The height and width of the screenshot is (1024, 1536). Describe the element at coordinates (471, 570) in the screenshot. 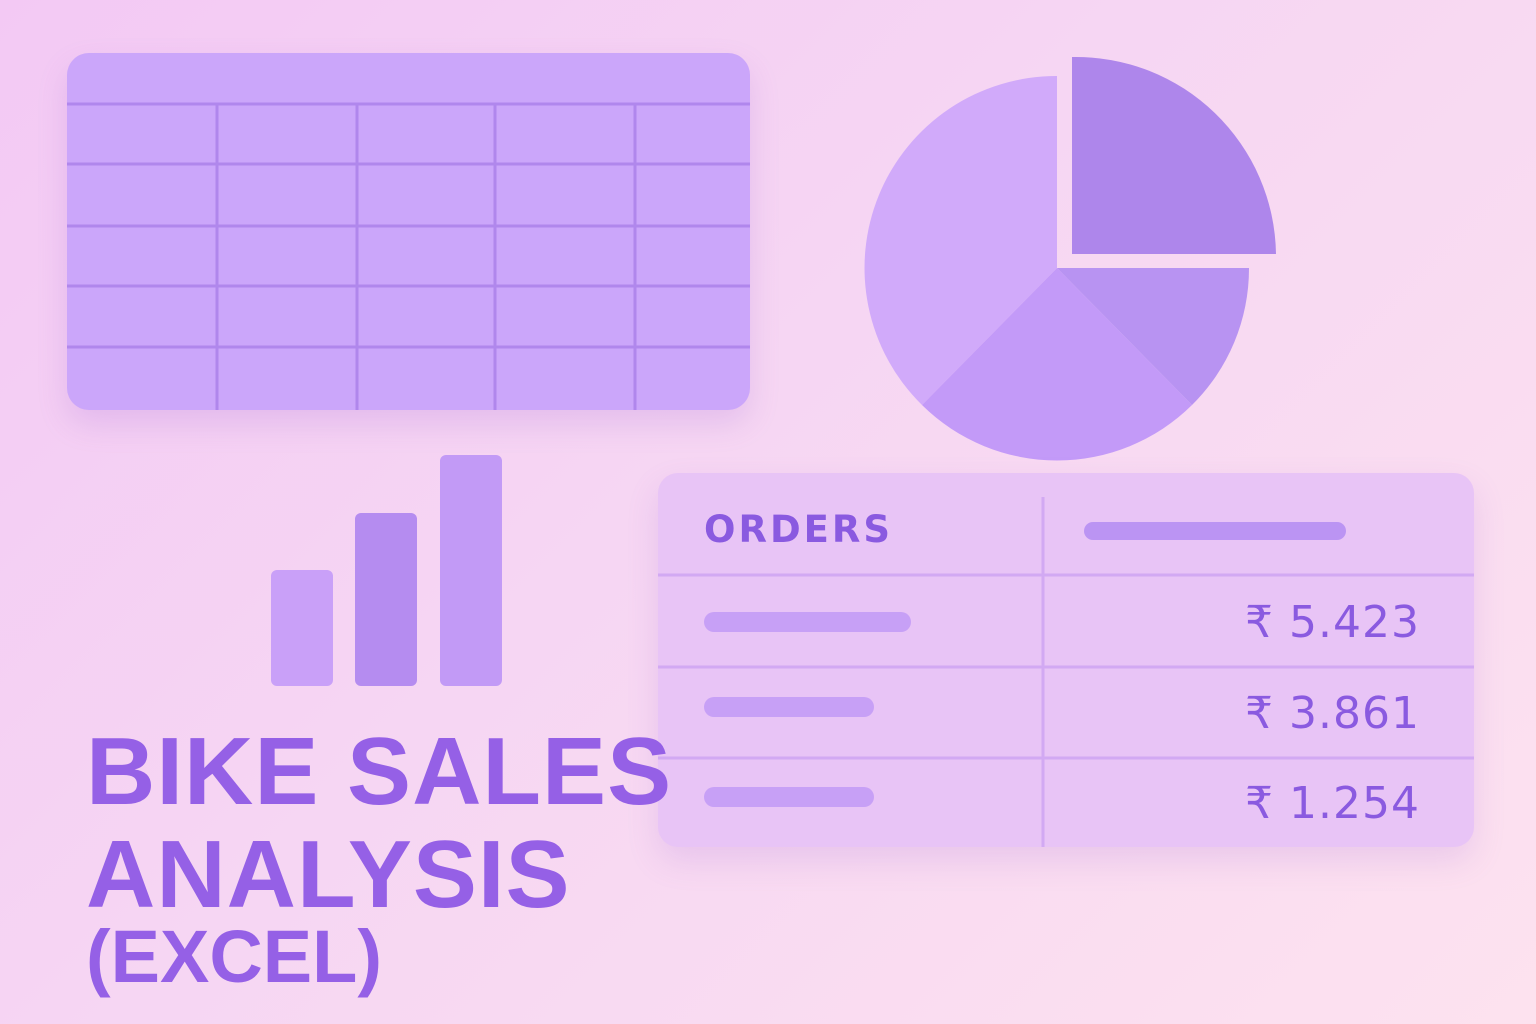

I see `bar-tall` at that location.